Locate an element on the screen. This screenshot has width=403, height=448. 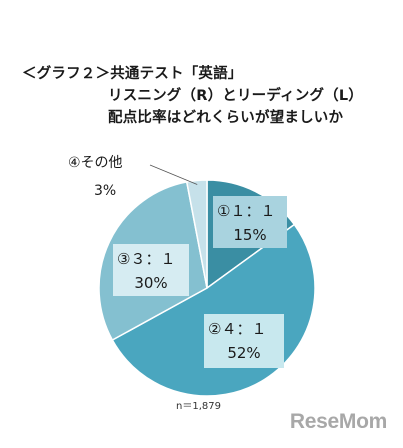
title-line-1: ＜グラフ２＞共通テスト「英語」 is located at coordinates (132, 74).